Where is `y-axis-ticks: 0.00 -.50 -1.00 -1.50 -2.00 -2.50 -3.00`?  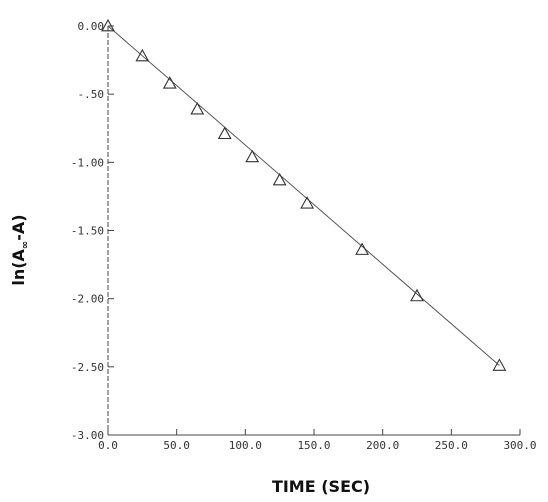 y-axis-ticks: 0.00 -.50 -1.00 -1.50 -2.00 -2.50 -3.00 is located at coordinates (92, 231).